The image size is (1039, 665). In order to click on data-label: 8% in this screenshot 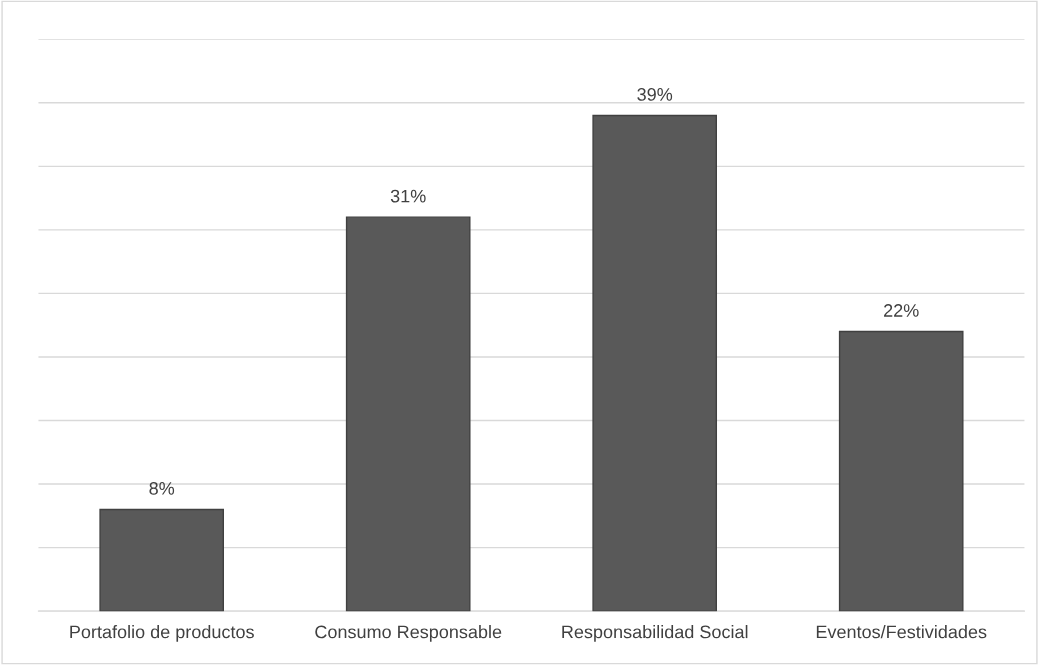, I will do `click(162, 488)`.